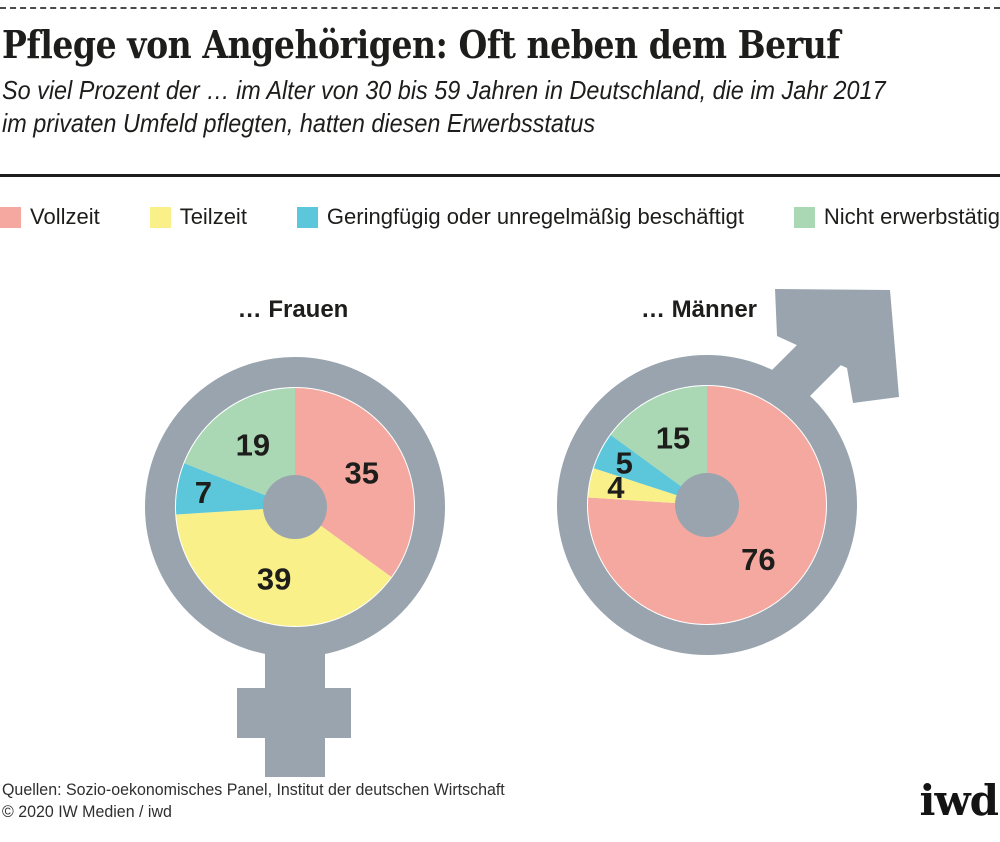  What do you see at coordinates (758, 559) in the screenshot?
I see `value-label-male-0: 76` at bounding box center [758, 559].